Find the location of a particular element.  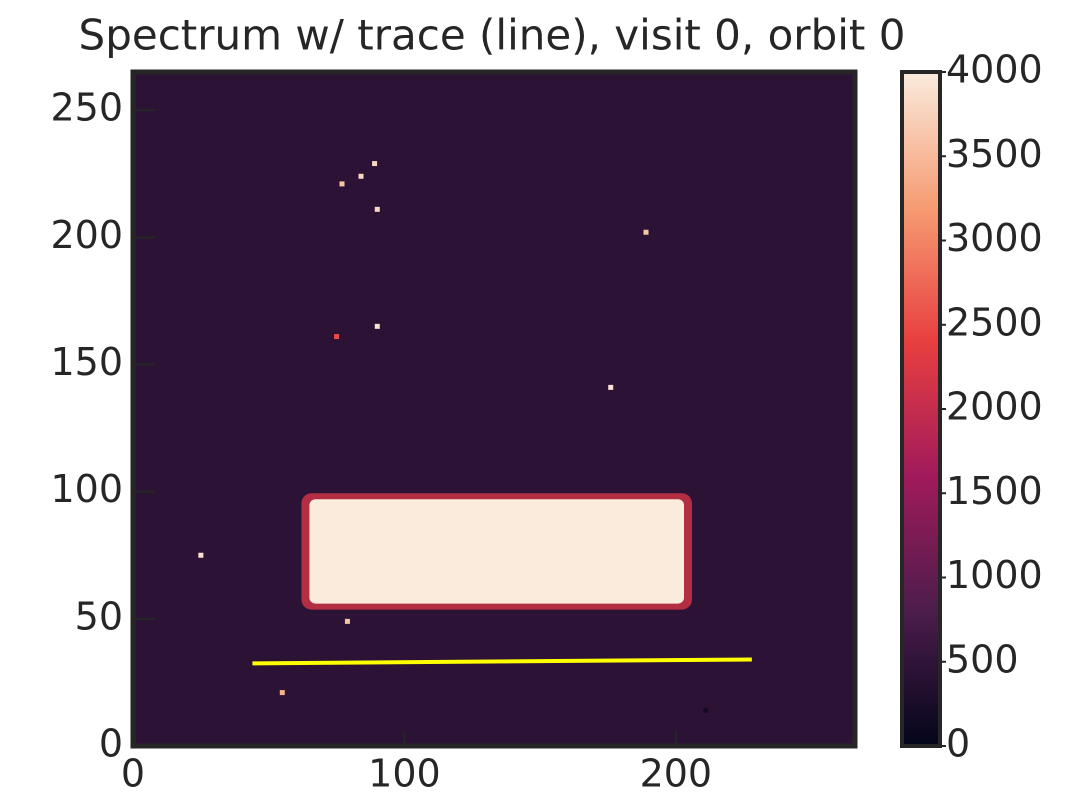

y-tick-label: 100 is located at coordinates (86, 489).